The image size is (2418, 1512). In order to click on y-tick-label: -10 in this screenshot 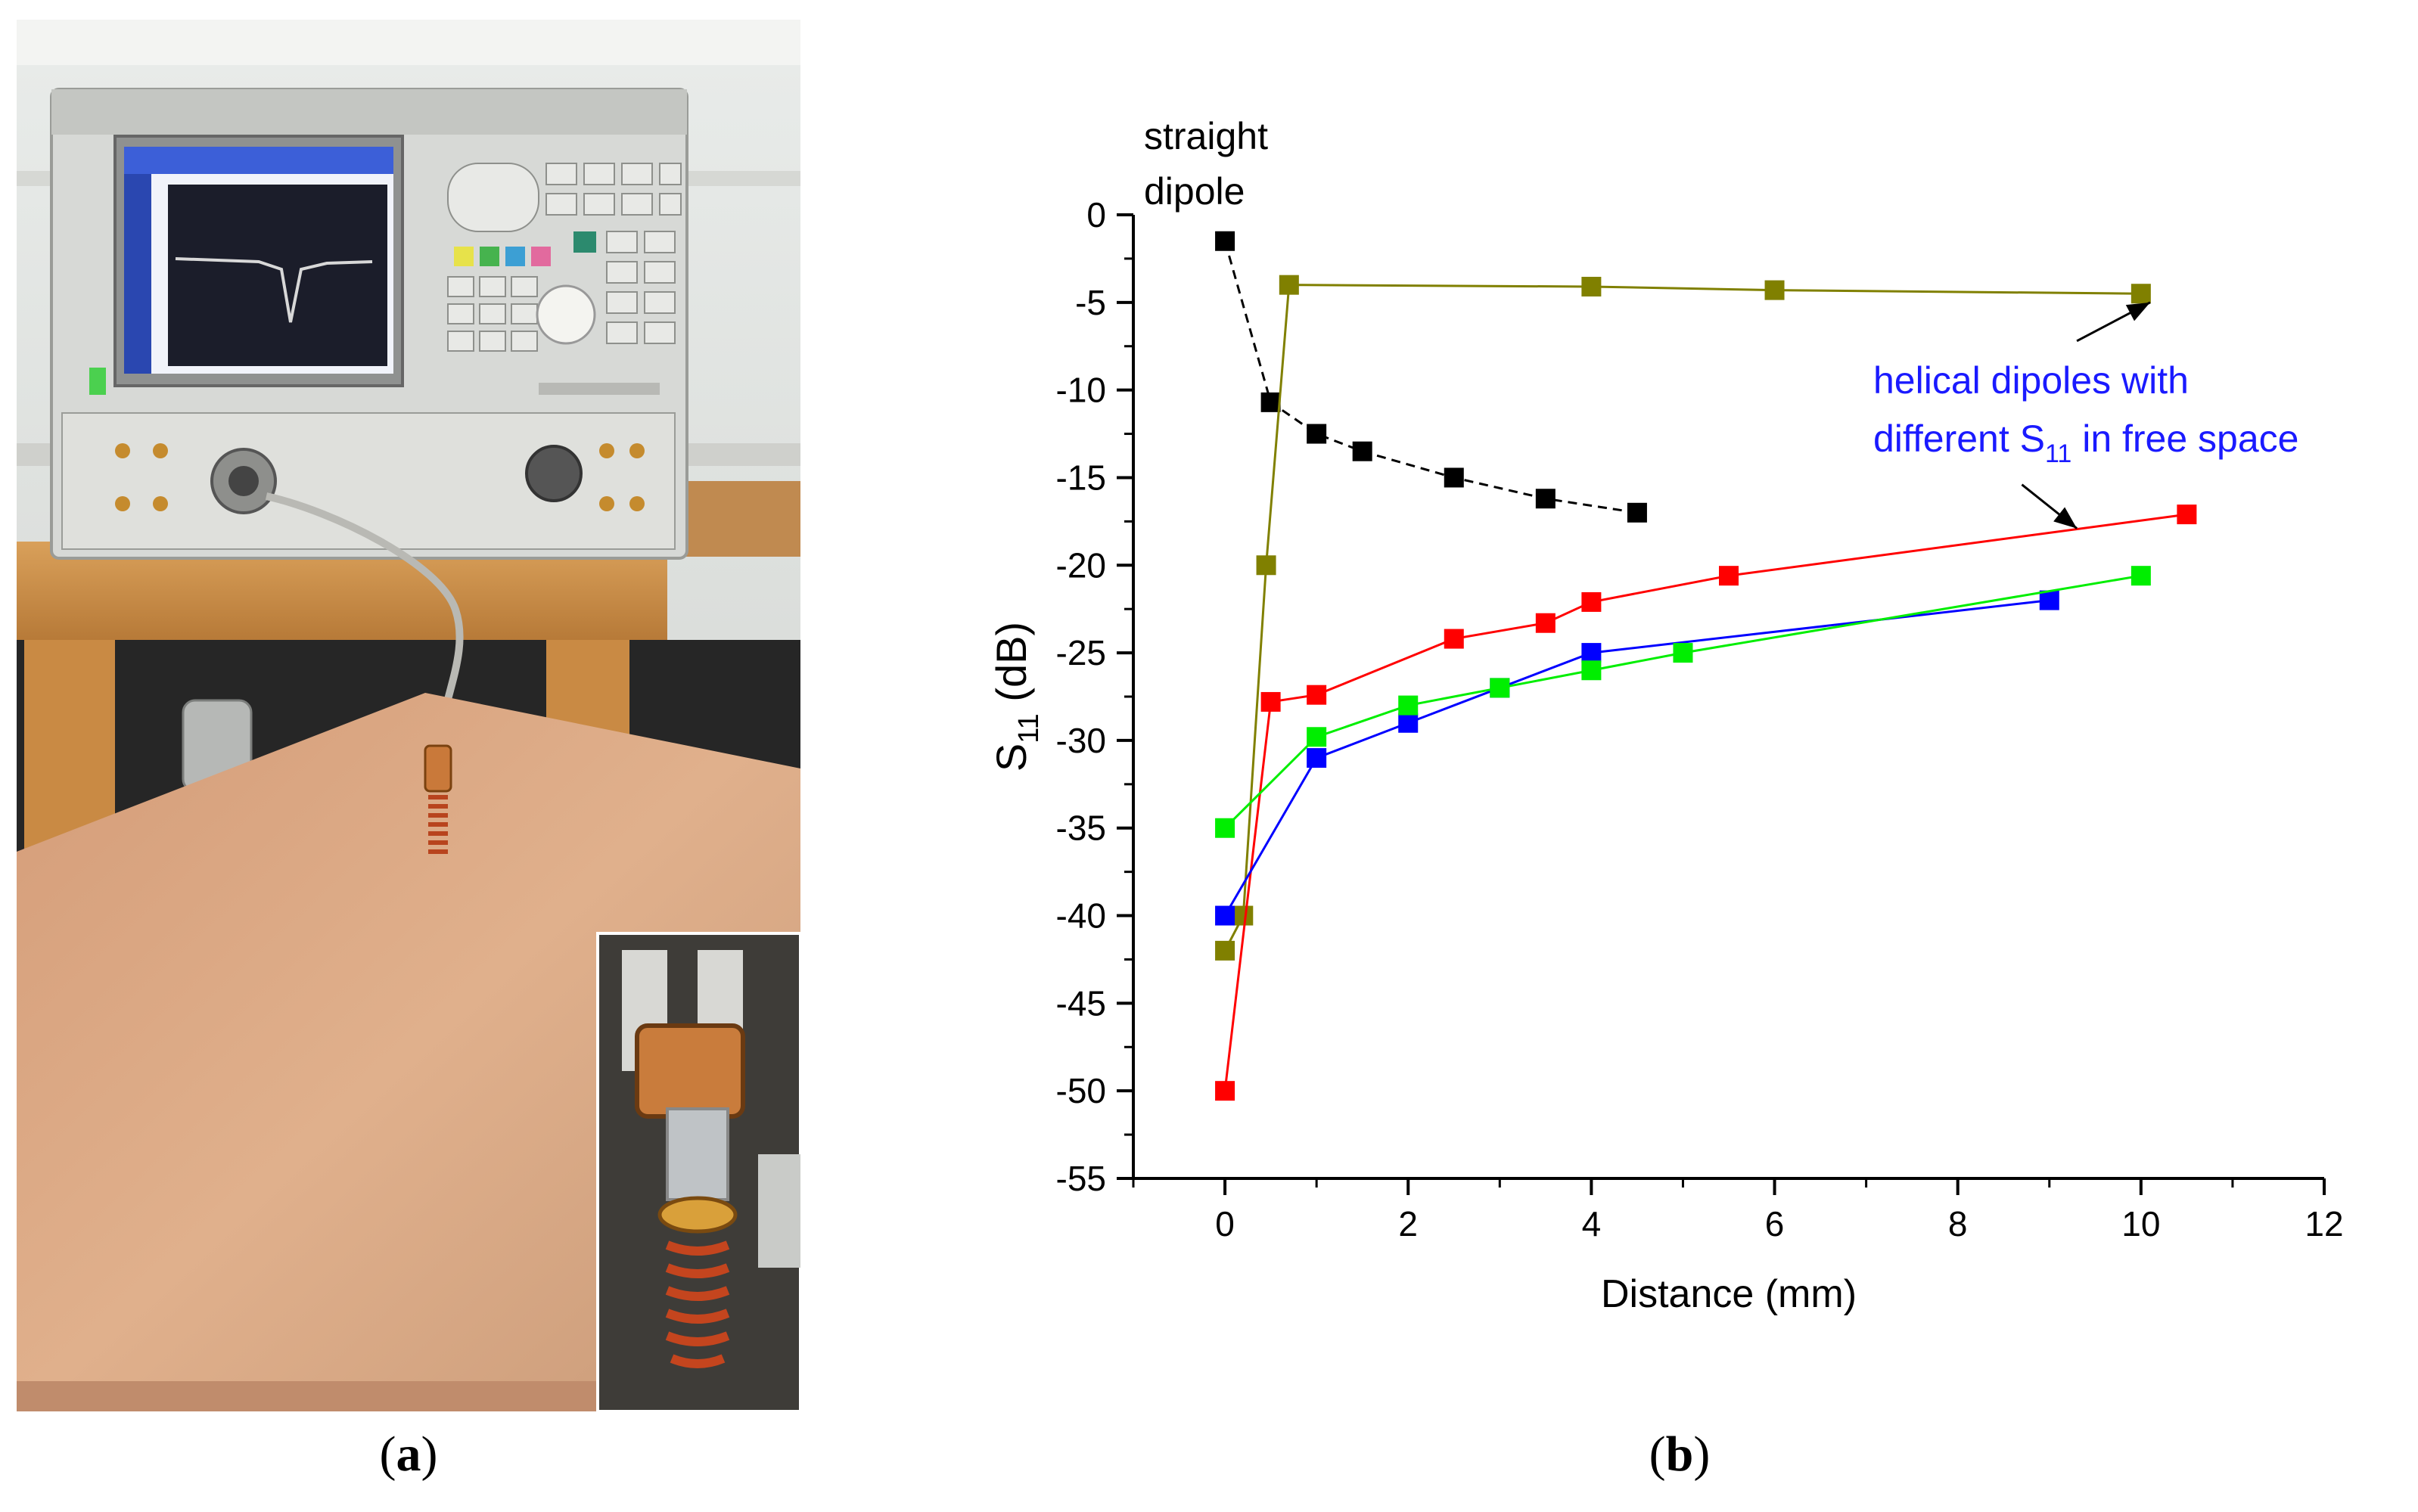, I will do `click(1081, 390)`.